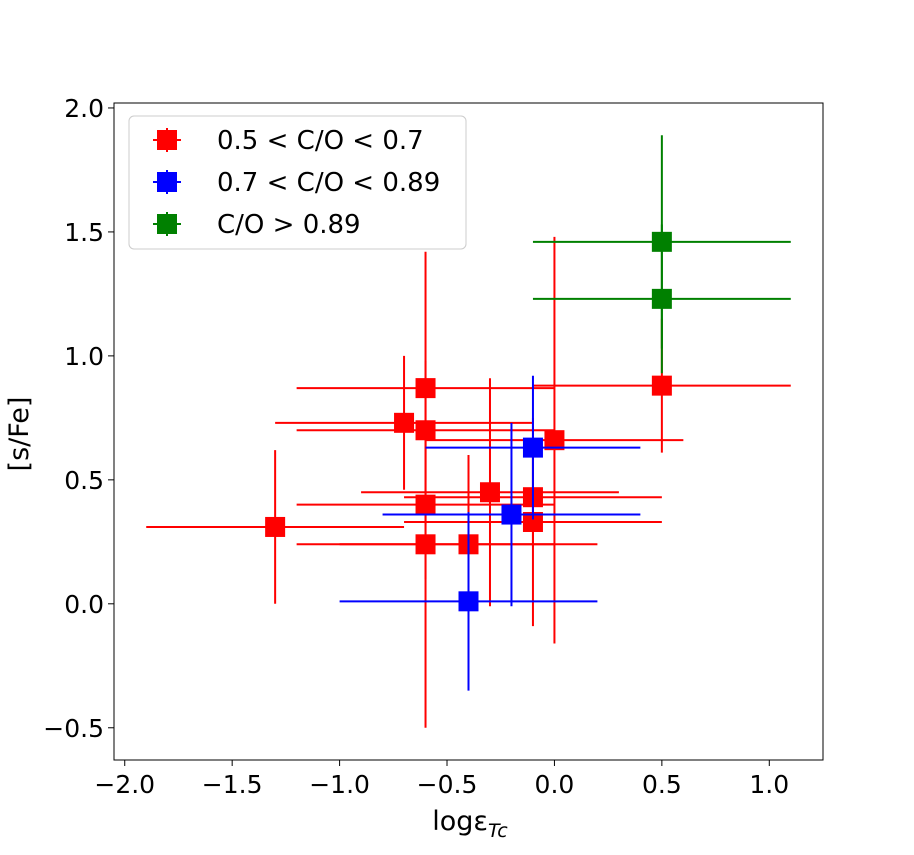  I want to click on y-tick-label: 0.5, so click(84, 480).